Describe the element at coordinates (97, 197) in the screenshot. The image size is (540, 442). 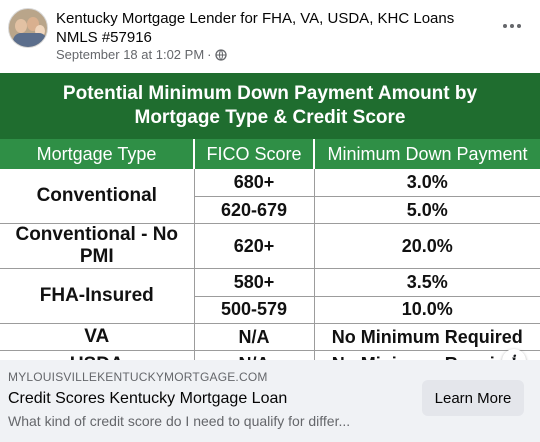
I see `mortgage-type-cell: Conventional` at that location.